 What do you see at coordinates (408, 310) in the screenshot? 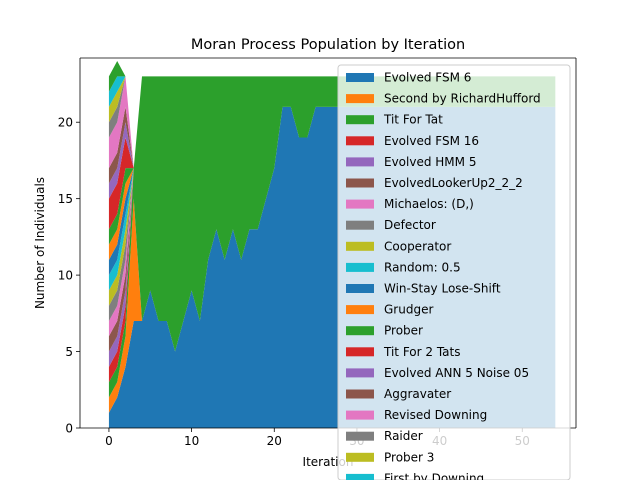
I see `legend-entry-label: Grudger` at bounding box center [408, 310].